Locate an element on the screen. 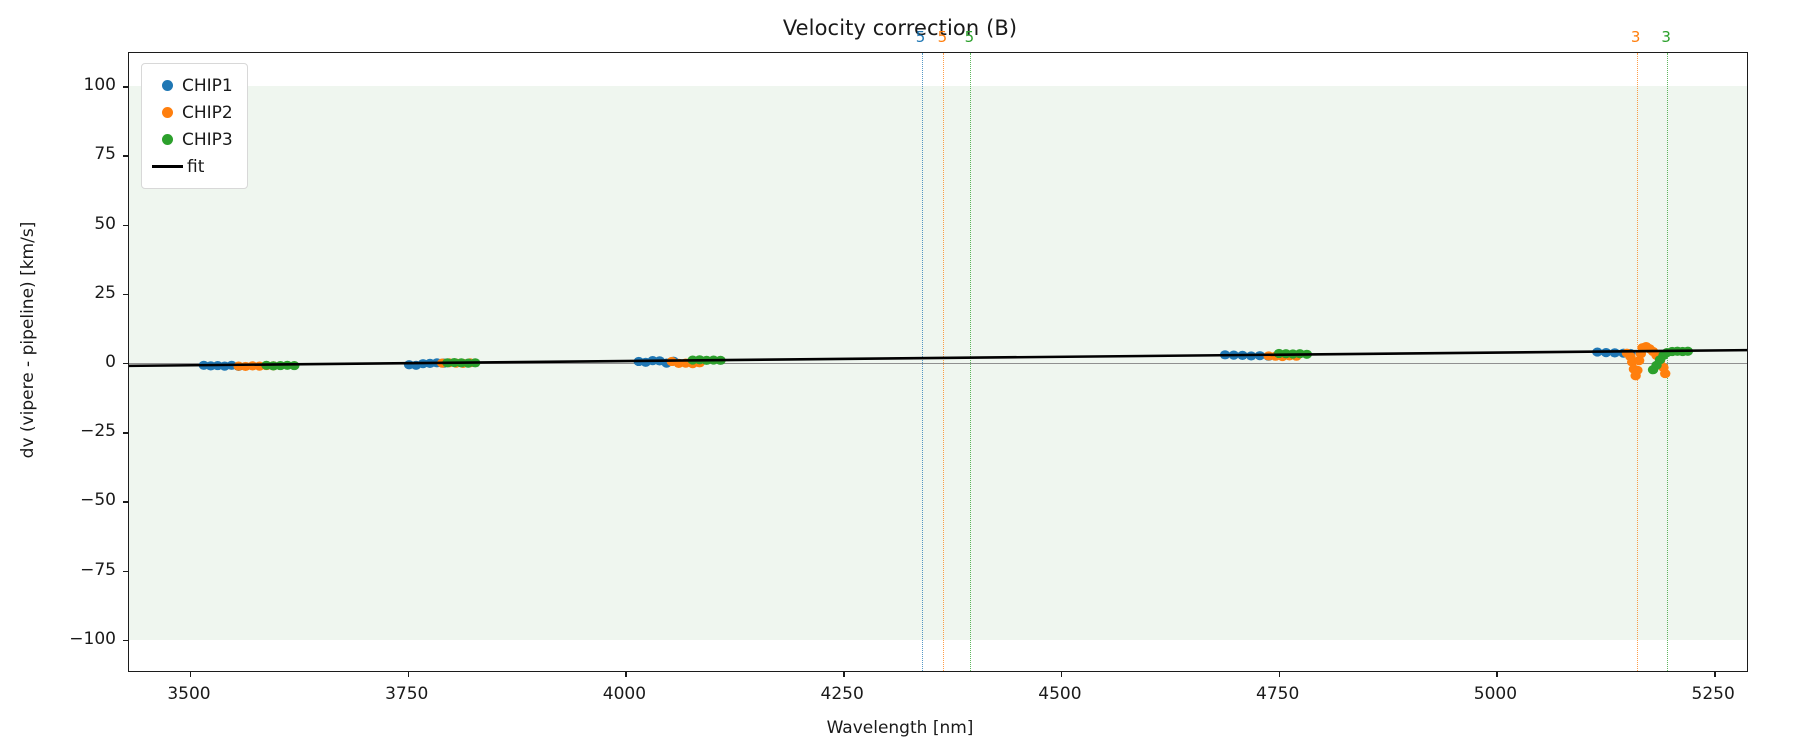  y-tick-label: −50 is located at coordinates (98, 500).